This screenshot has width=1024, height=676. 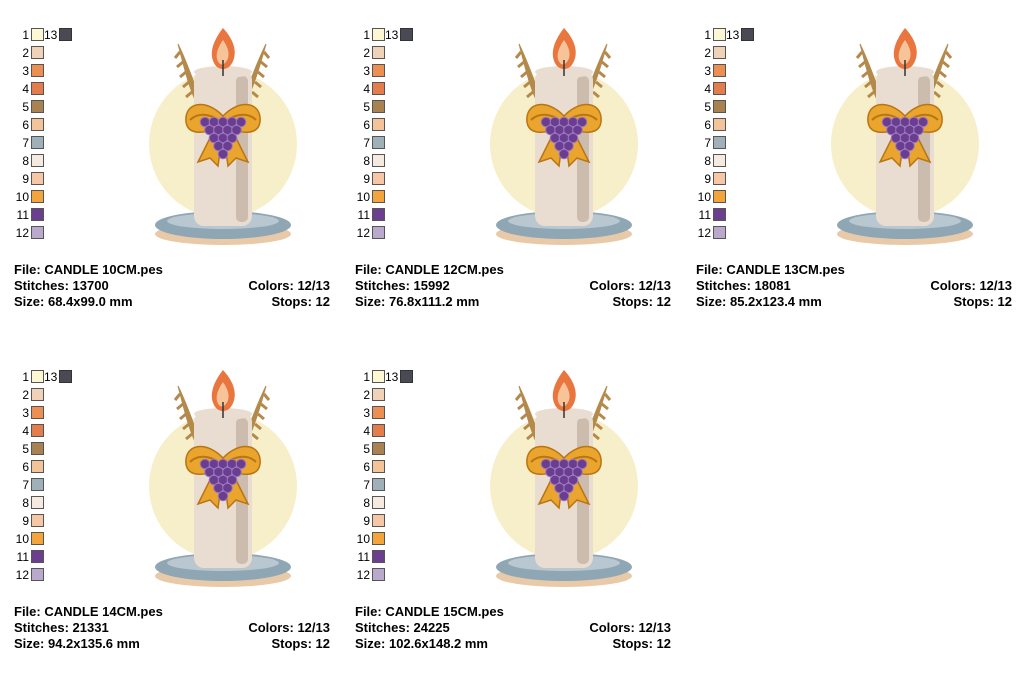 What do you see at coordinates (25, 143) in the screenshot?
I see `palette-number: 7` at bounding box center [25, 143].